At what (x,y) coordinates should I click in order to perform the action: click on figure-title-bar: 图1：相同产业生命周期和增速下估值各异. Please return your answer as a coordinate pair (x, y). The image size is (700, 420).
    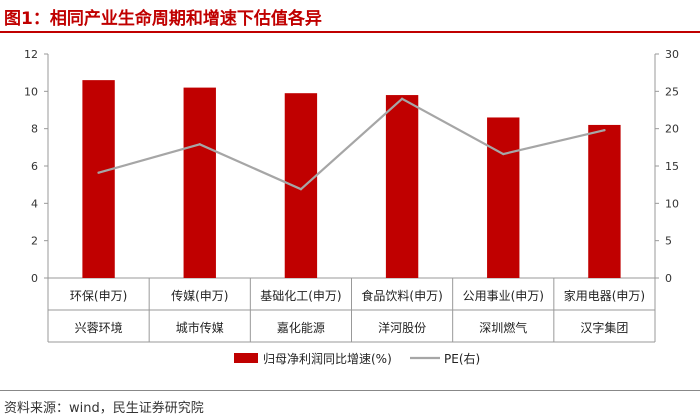
    Looking at the image, I should click on (350, 20).